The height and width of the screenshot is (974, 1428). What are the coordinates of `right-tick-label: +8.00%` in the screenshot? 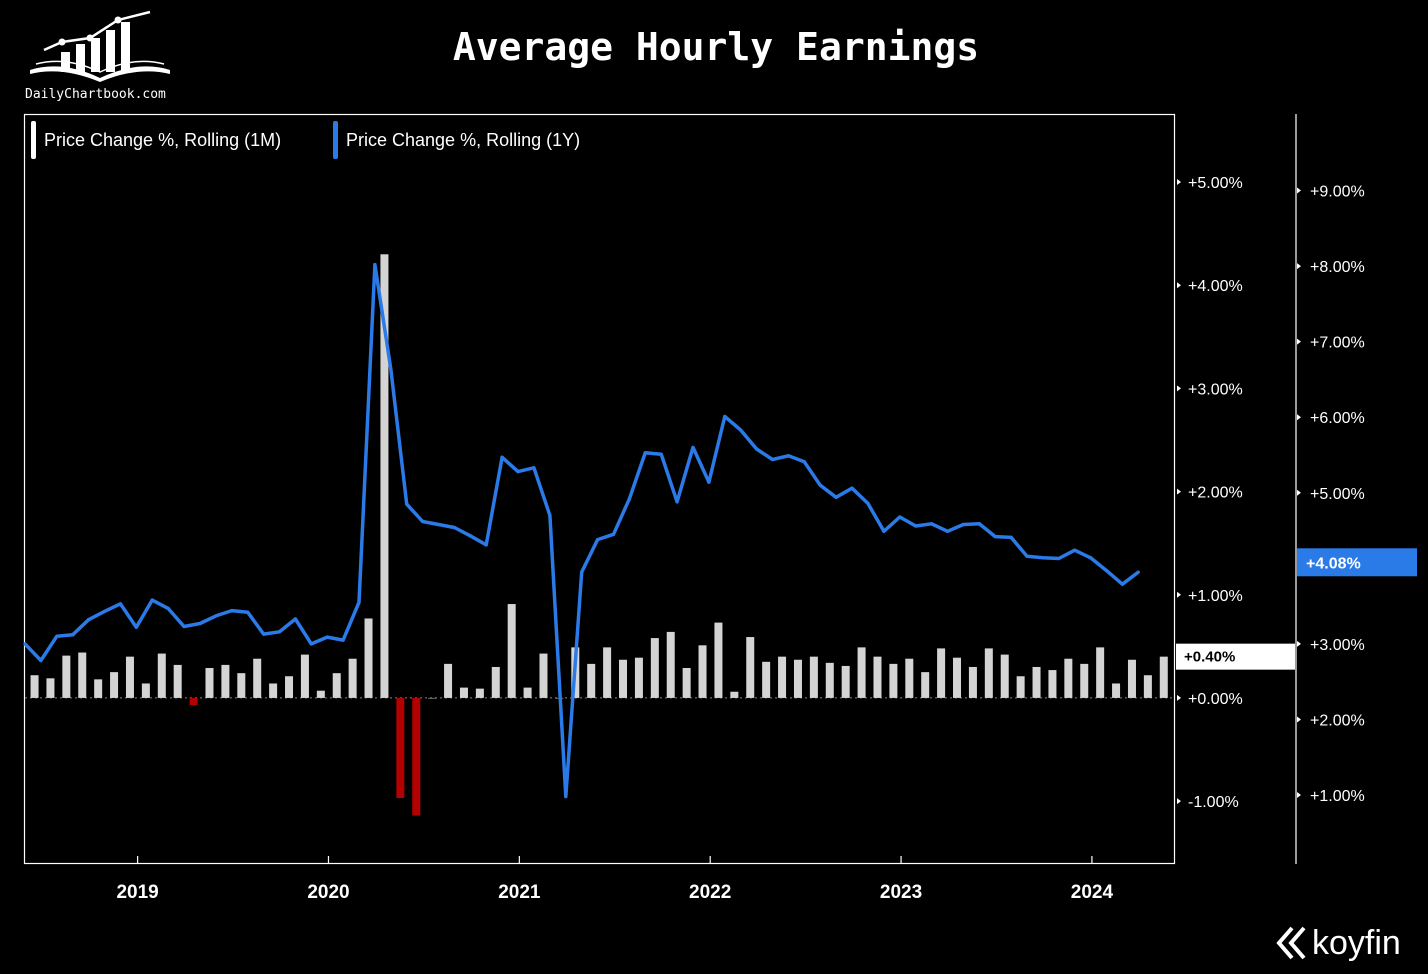 It's located at (1337, 267).